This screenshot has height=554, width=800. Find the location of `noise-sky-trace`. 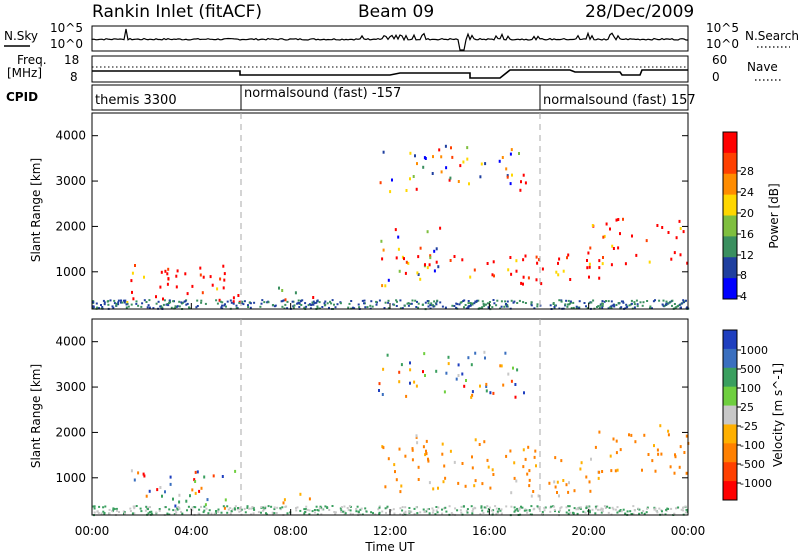

noise-sky-trace is located at coordinates (389, 39).